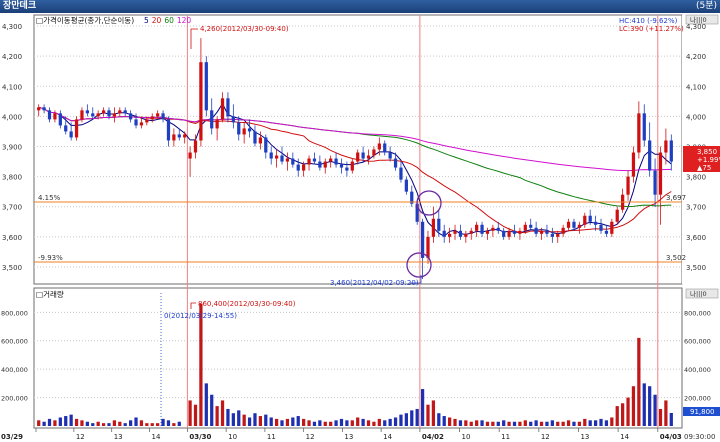  I want to click on ma-legend-item: 120, so click(184, 20).